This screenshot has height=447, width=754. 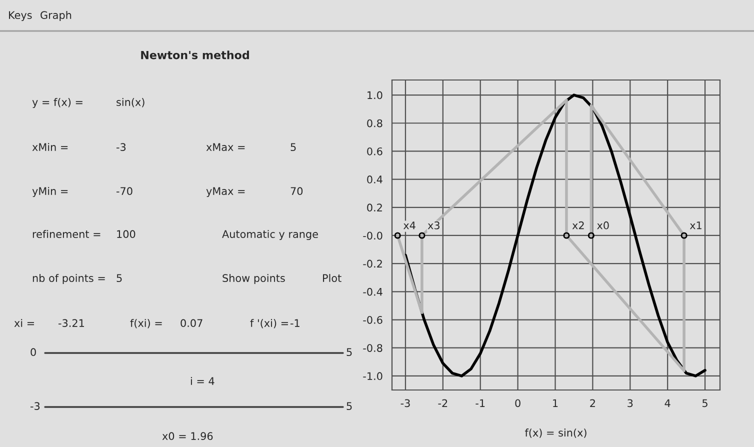 What do you see at coordinates (33, 352) in the screenshot?
I see `text: 0` at bounding box center [33, 352].